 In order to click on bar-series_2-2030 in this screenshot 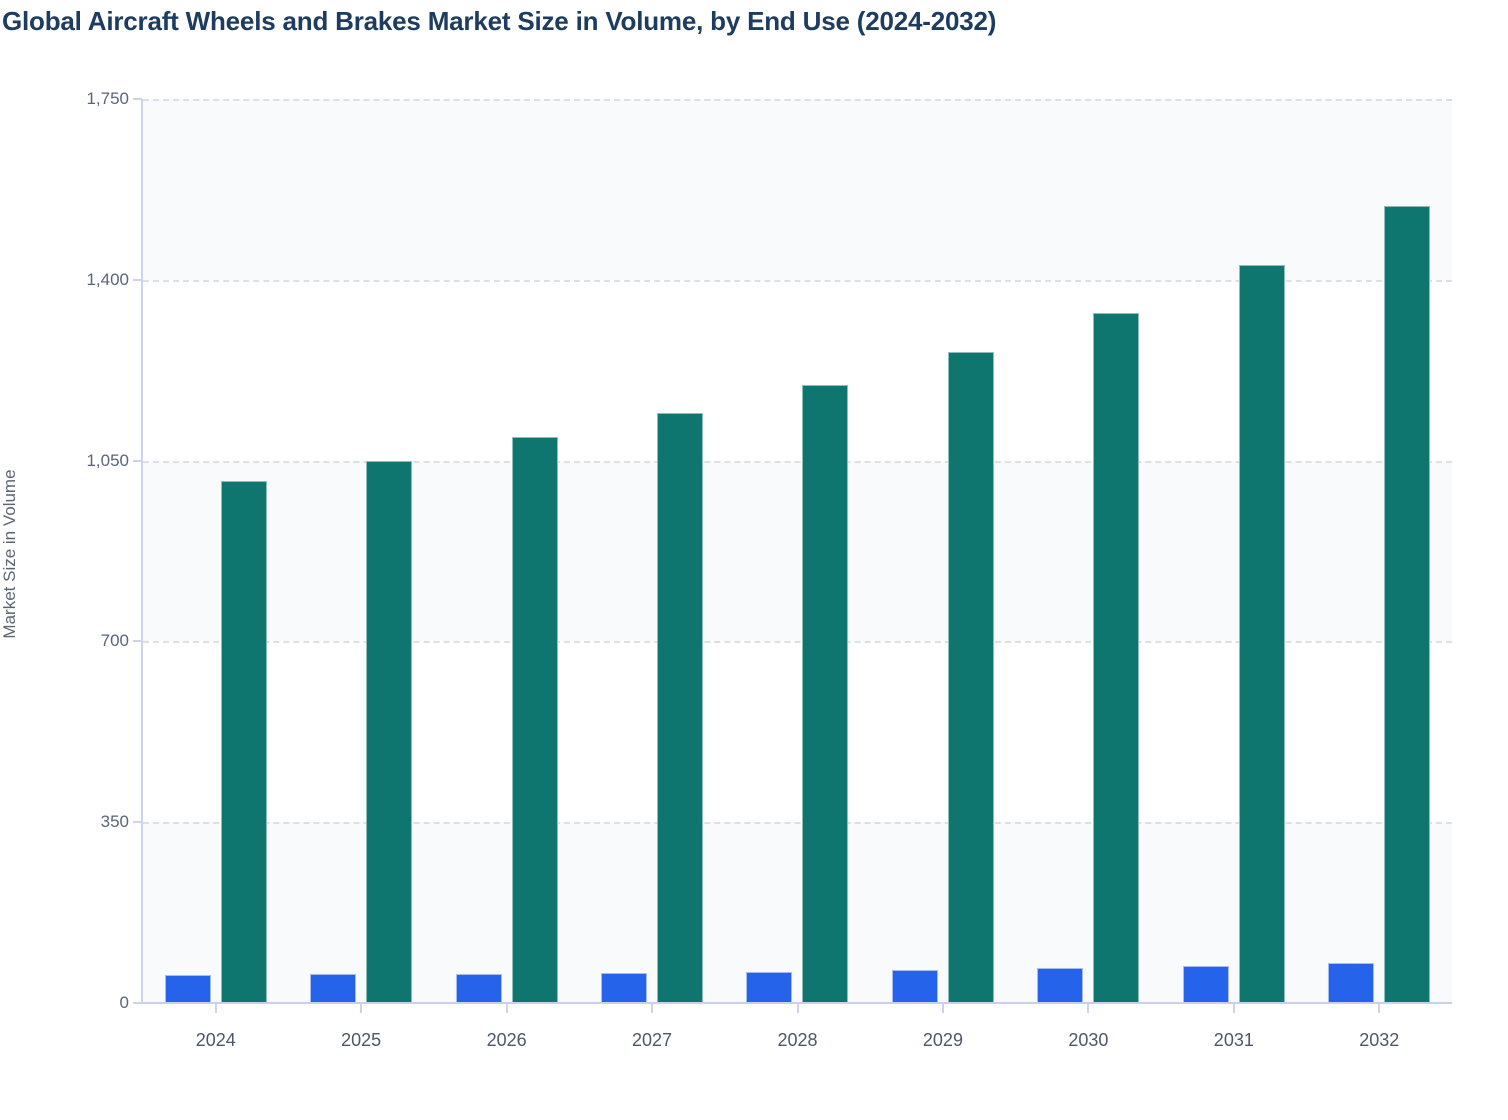, I will do `click(1116, 657)`.